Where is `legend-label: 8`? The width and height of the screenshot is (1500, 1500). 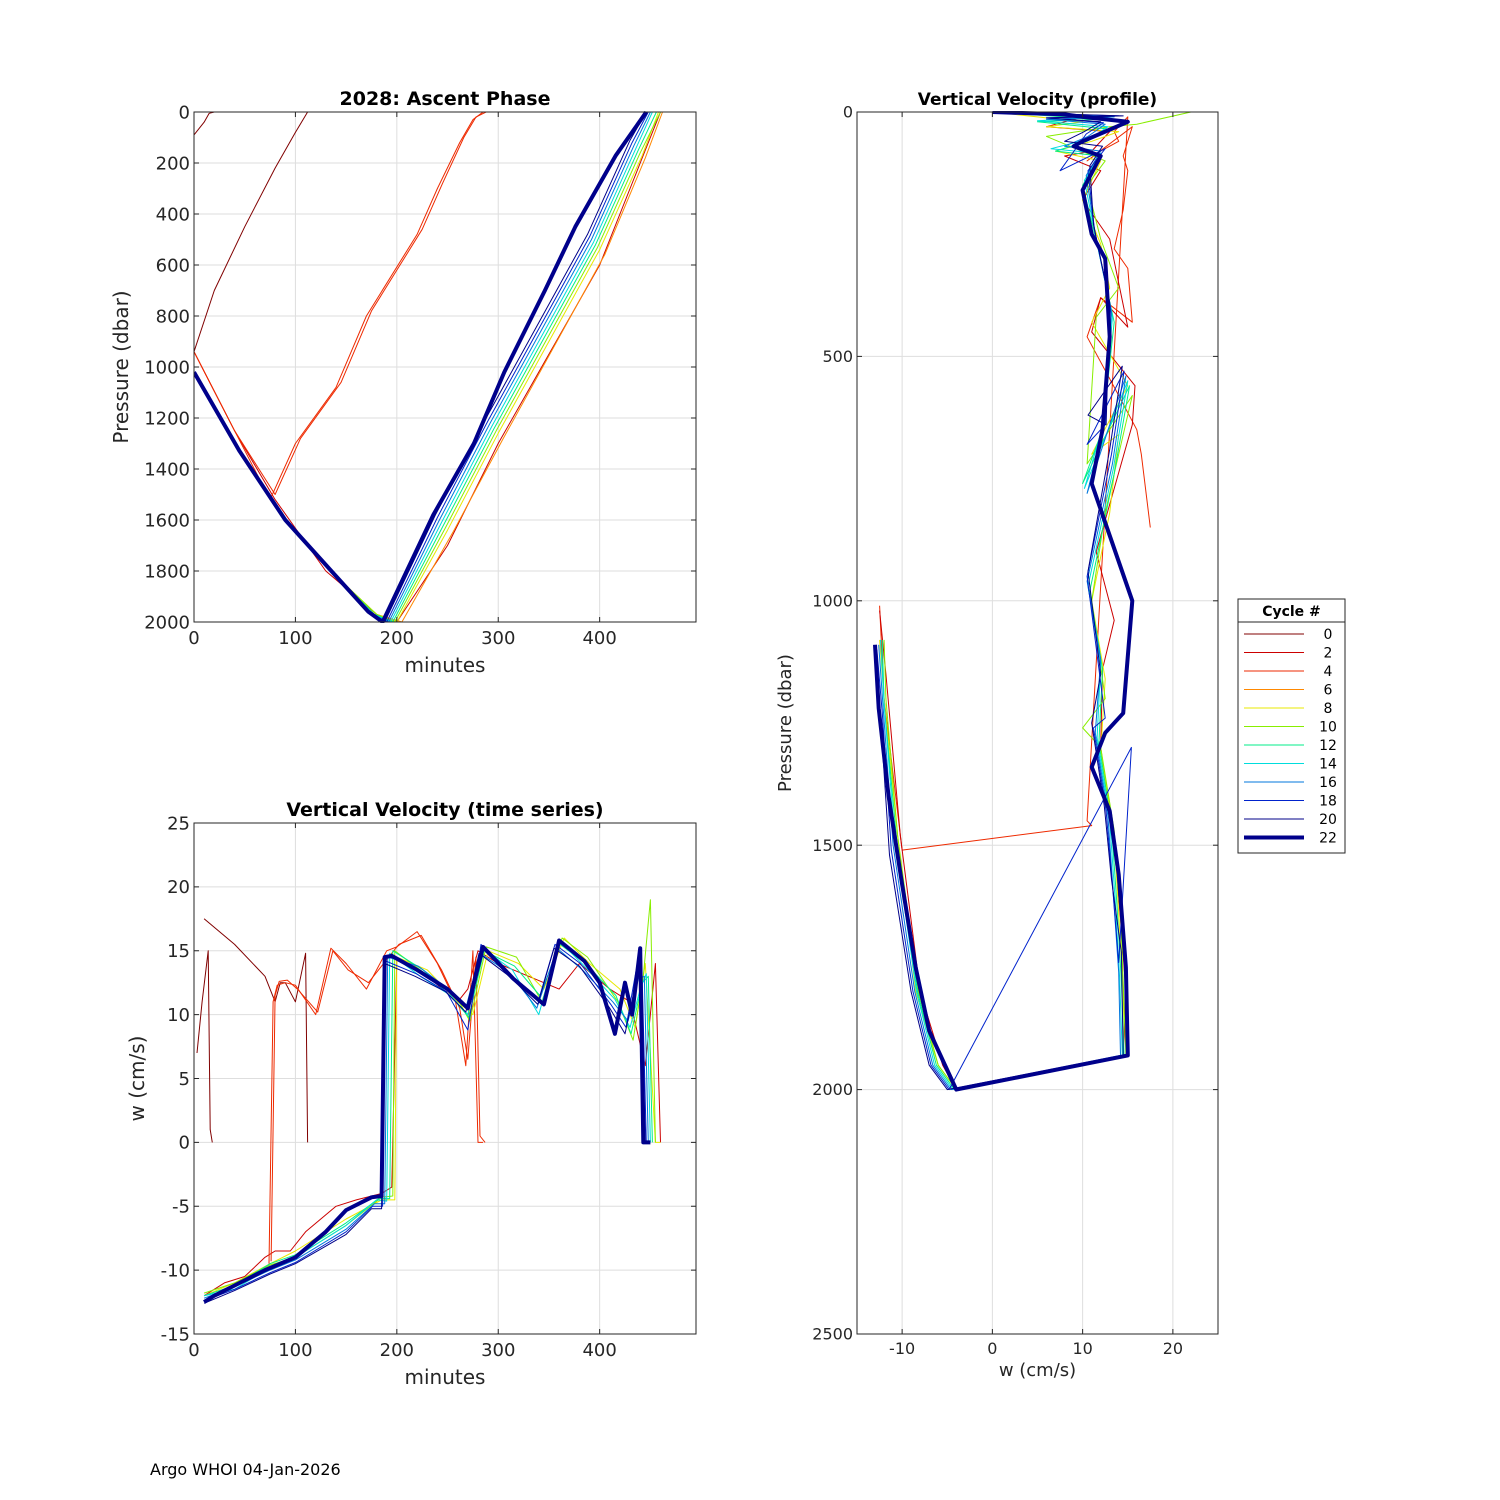 legend-label: 8 is located at coordinates (1328, 709).